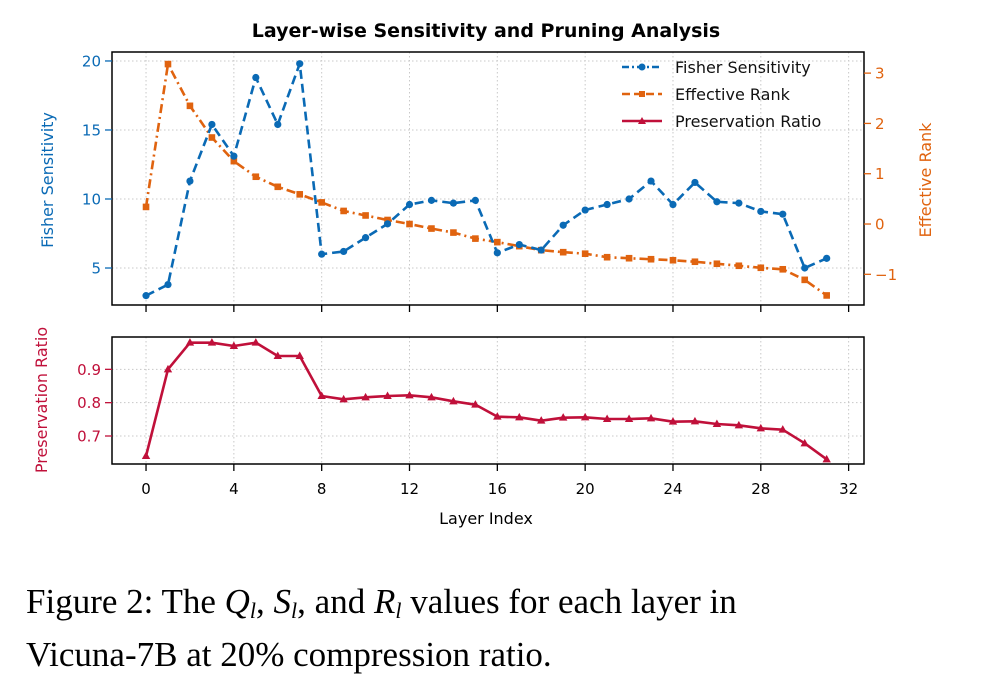 This screenshot has width=997, height=694. I want to click on legend-item-effective-rank: Effective Rank, so click(706, 94).